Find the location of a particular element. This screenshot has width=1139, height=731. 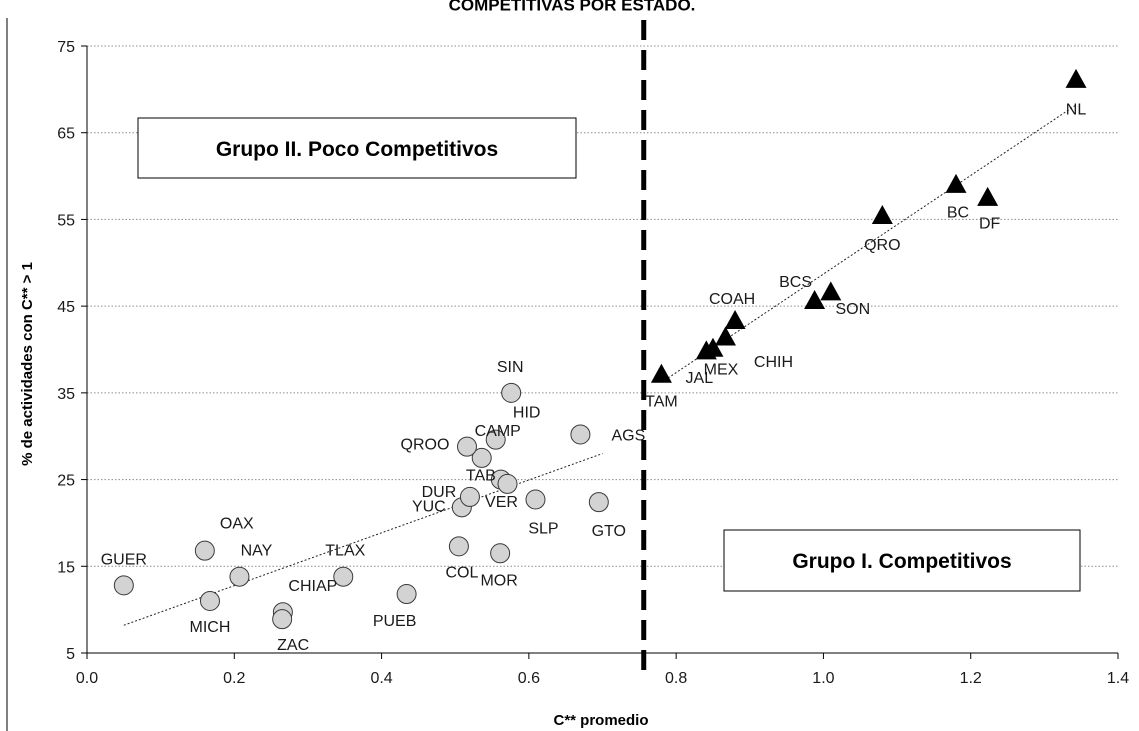

point-label-mor: MOR is located at coordinates (498, 580).